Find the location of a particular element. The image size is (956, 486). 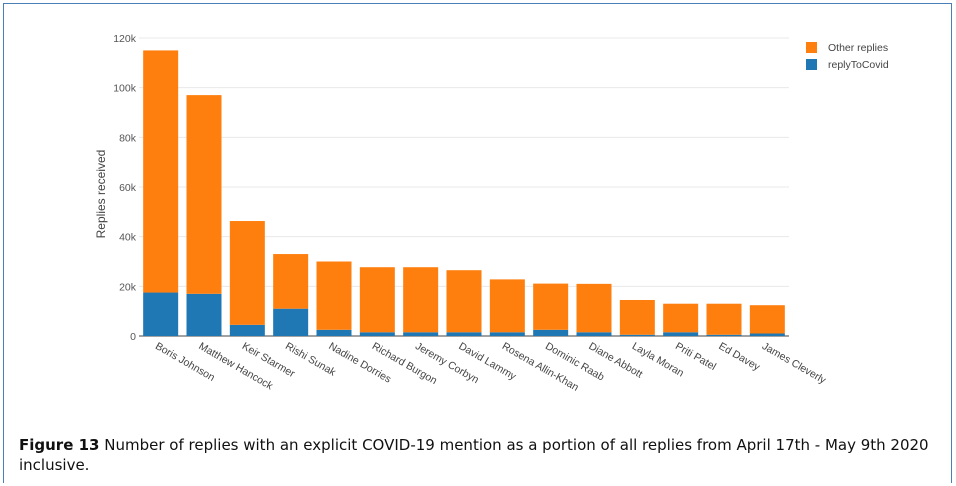

y-tick-label: 80k is located at coordinates (128, 138).